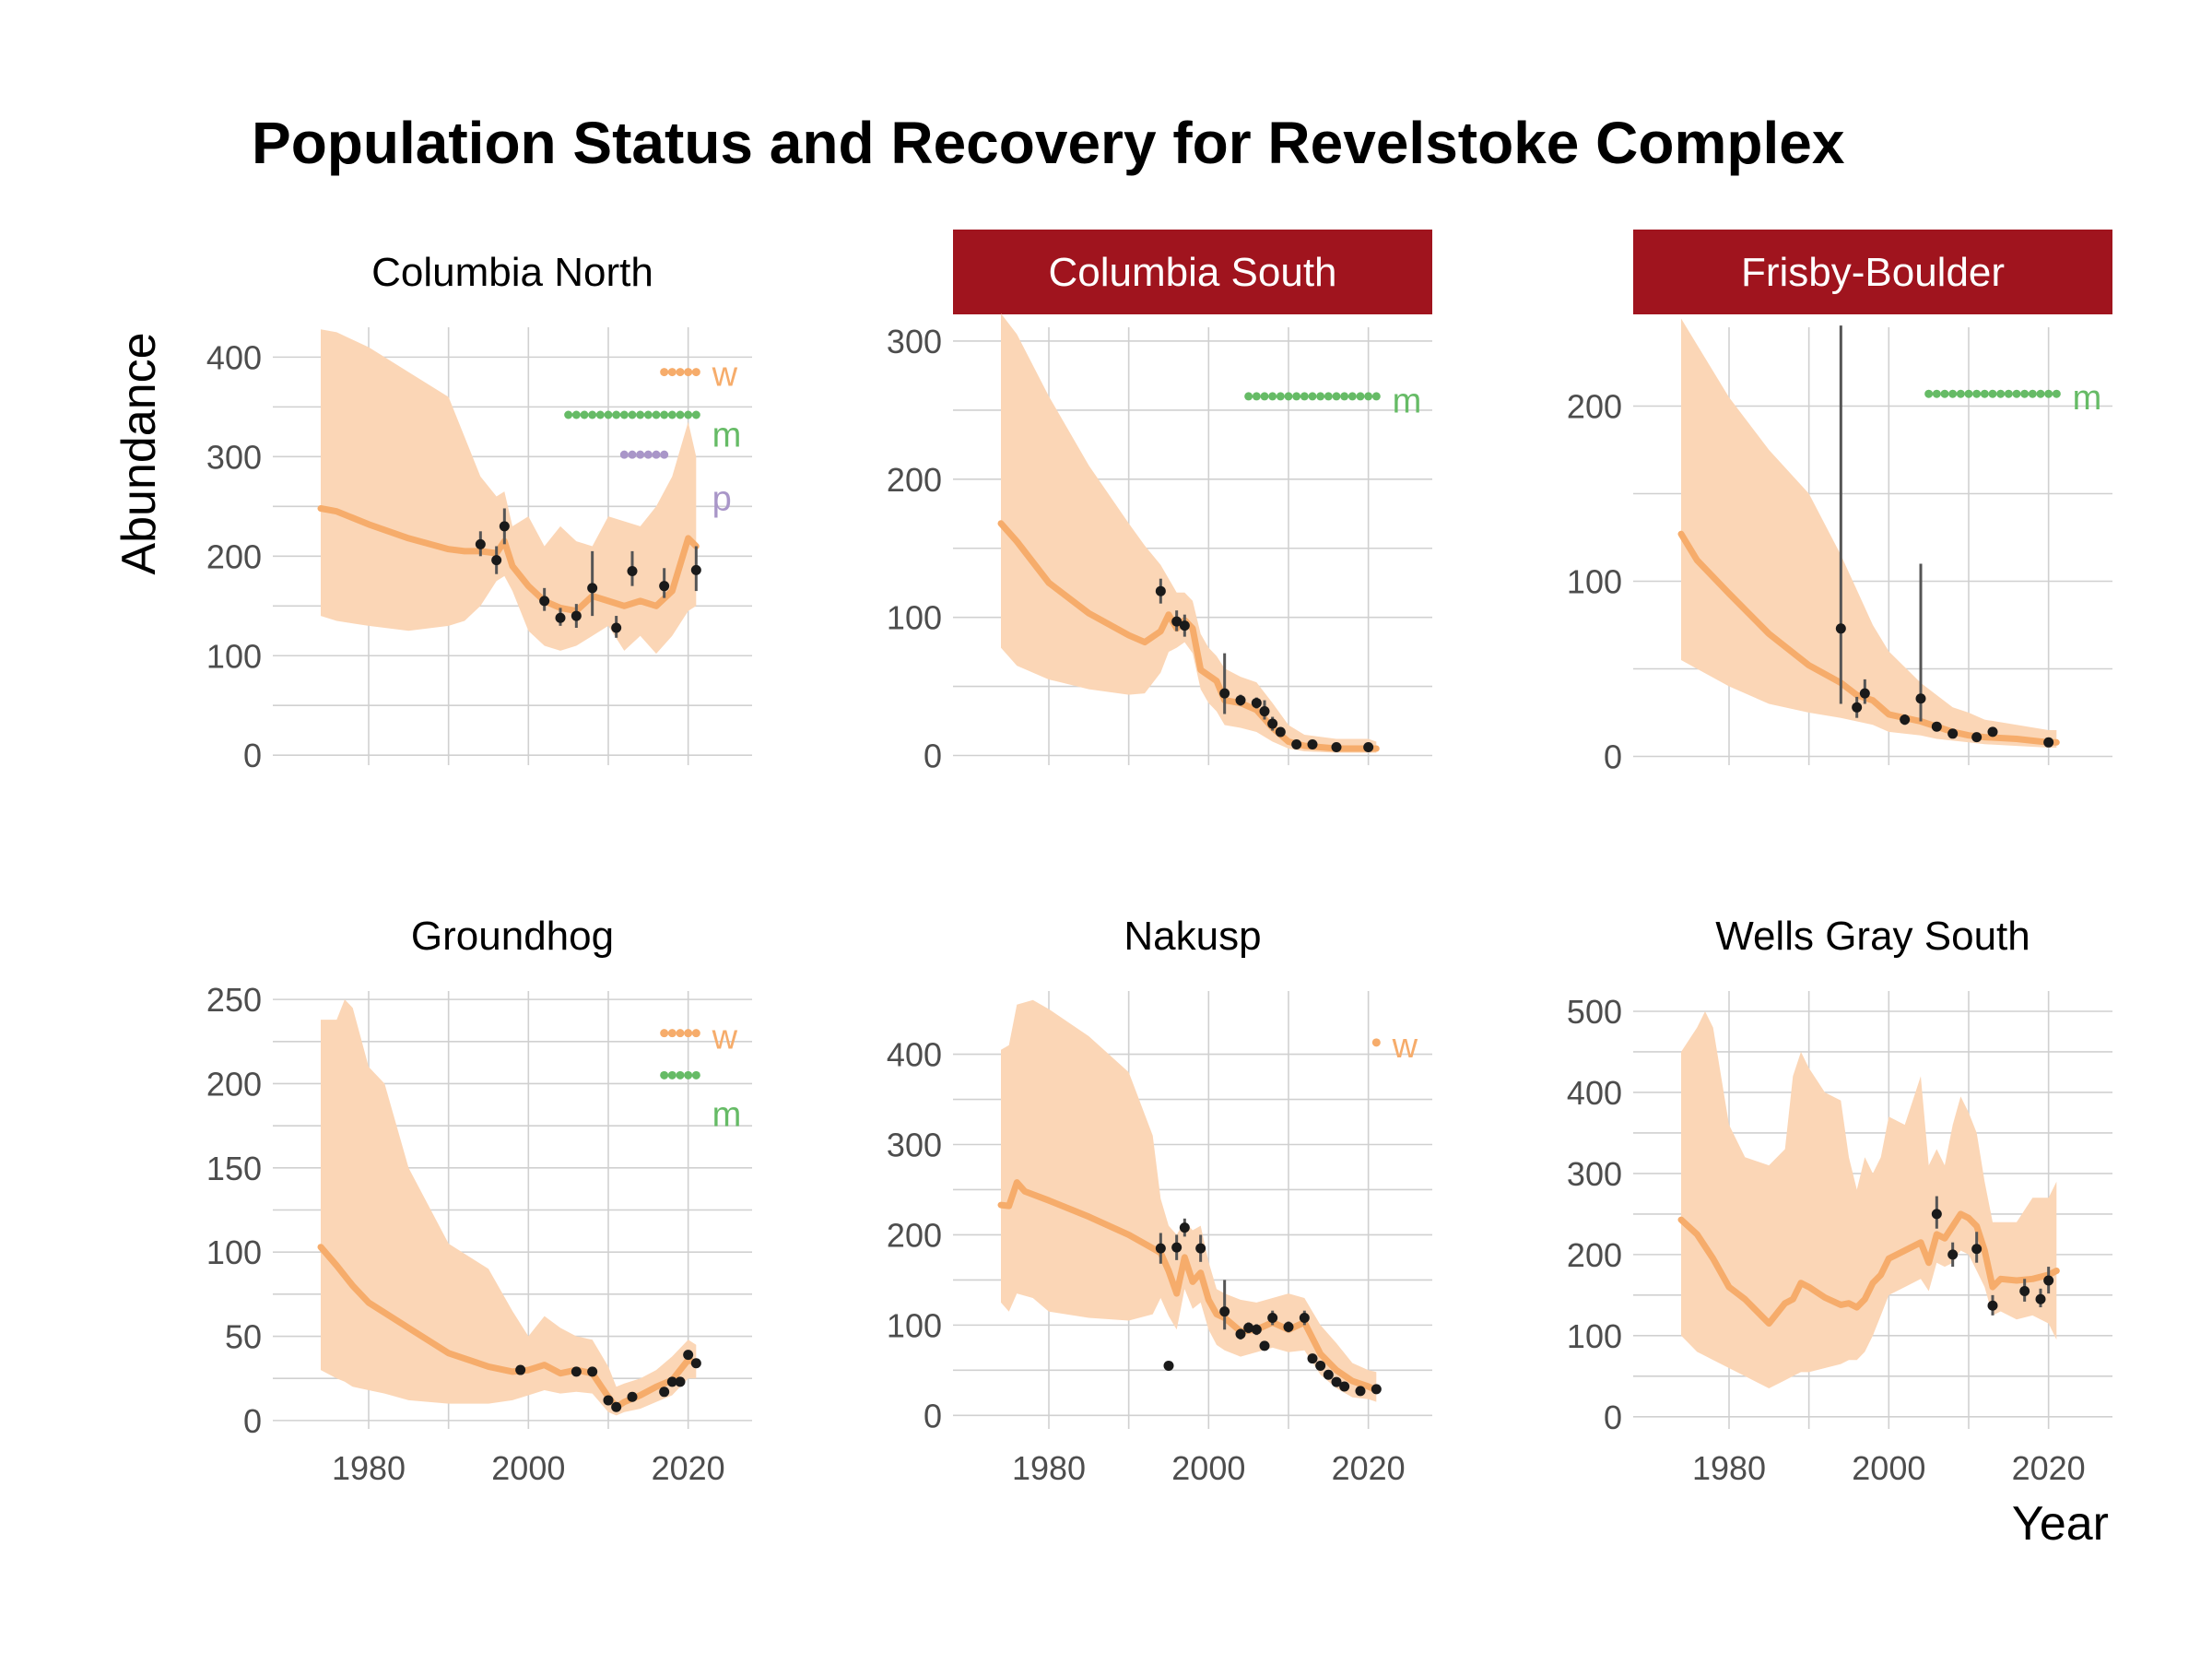 This screenshot has height=1664, width=2212. Describe the element at coordinates (369, 1468) in the screenshot. I see `x-tick-label: 1980` at that location.